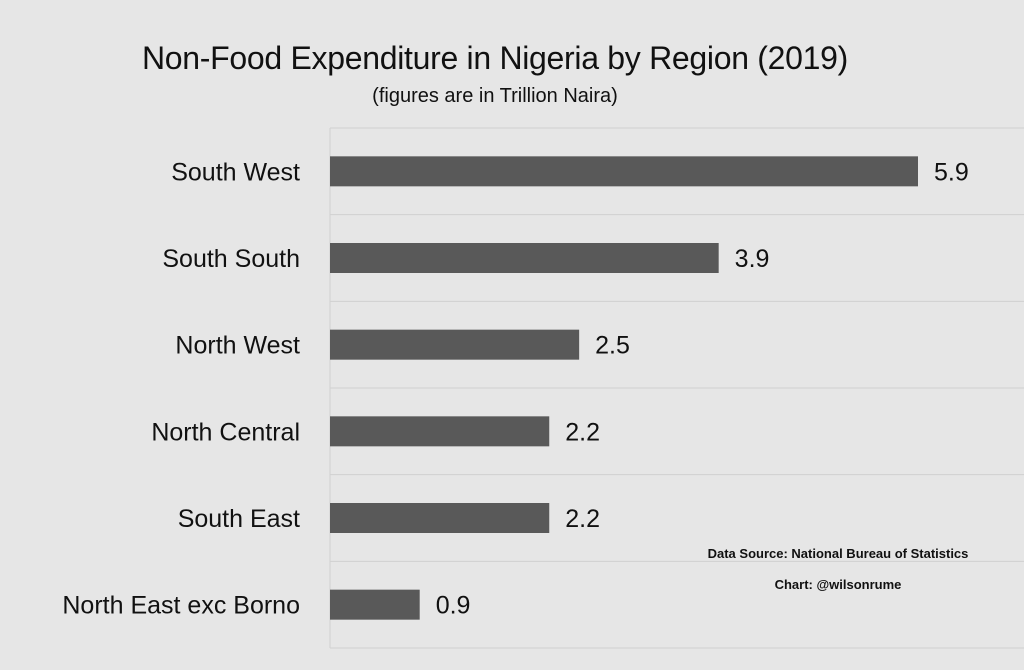  Describe the element at coordinates (752, 259) in the screenshot. I see `data-label: 3.9` at that location.